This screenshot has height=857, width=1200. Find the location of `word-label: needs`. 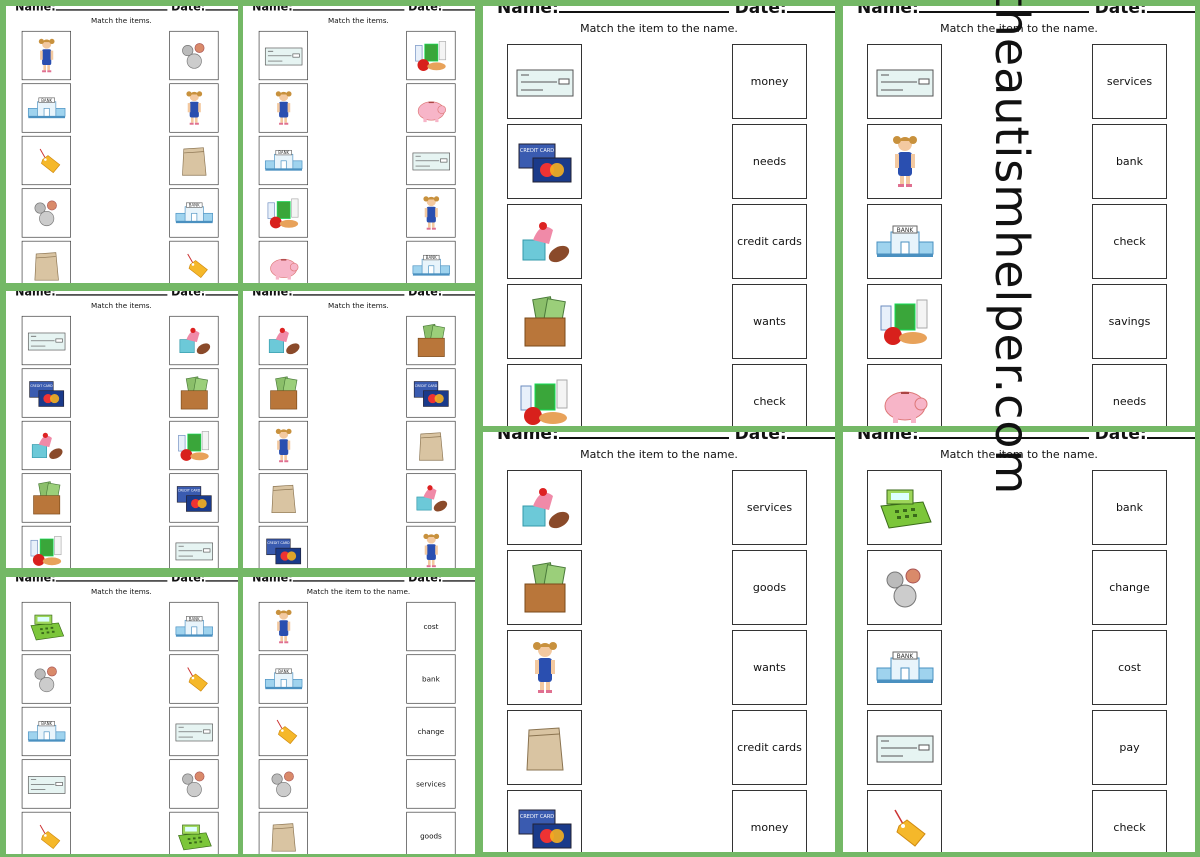

word-label: needs is located at coordinates (1129, 401).